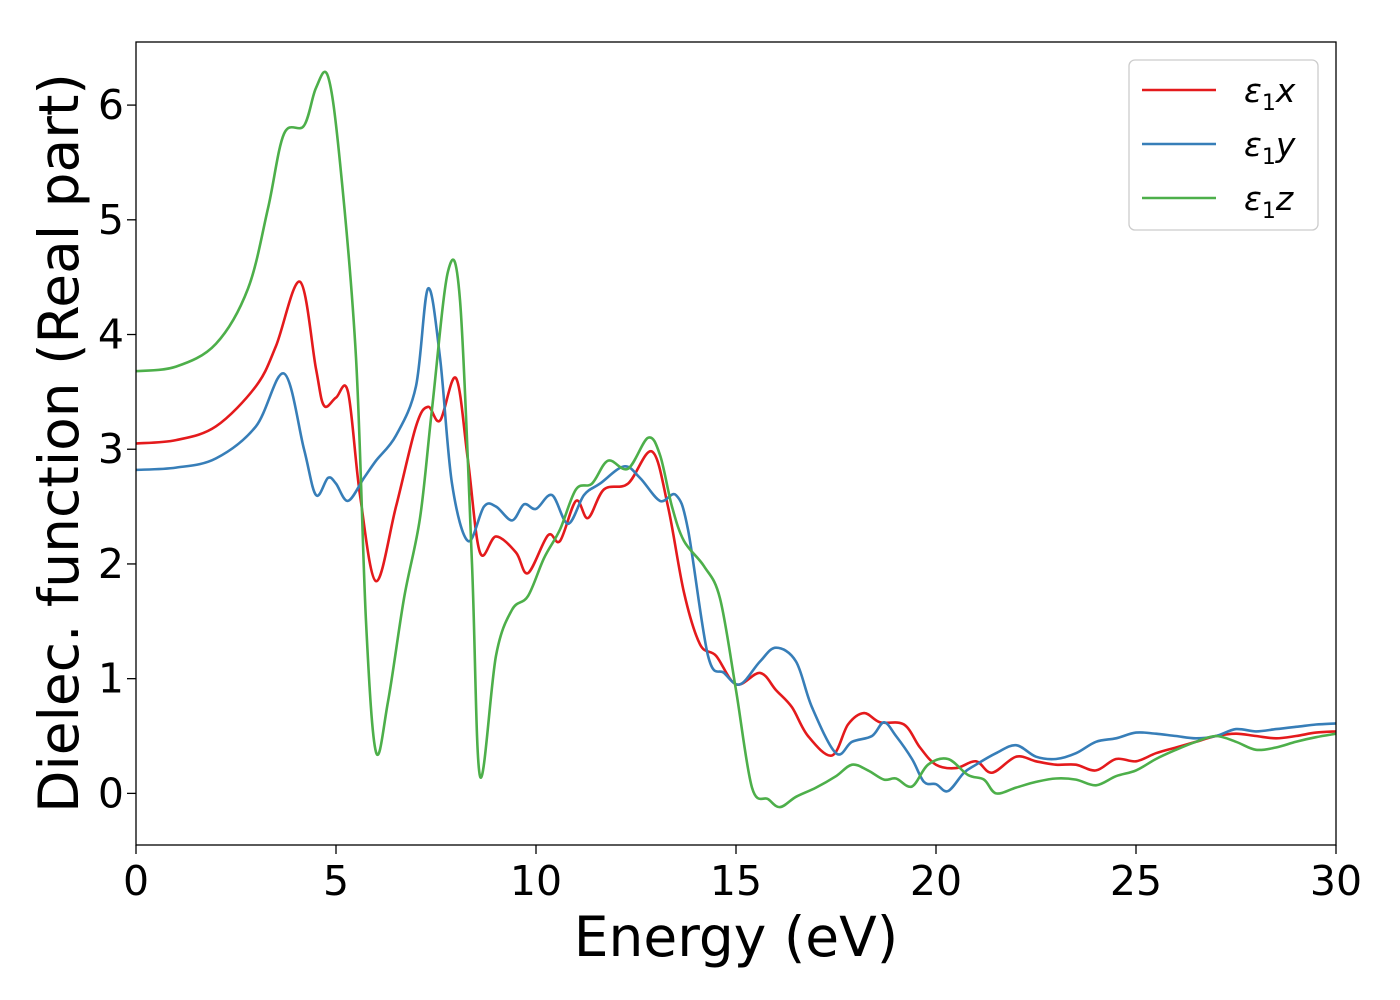  What do you see at coordinates (1336, 881) in the screenshot?
I see `x-tick-label: 30` at bounding box center [1336, 881].